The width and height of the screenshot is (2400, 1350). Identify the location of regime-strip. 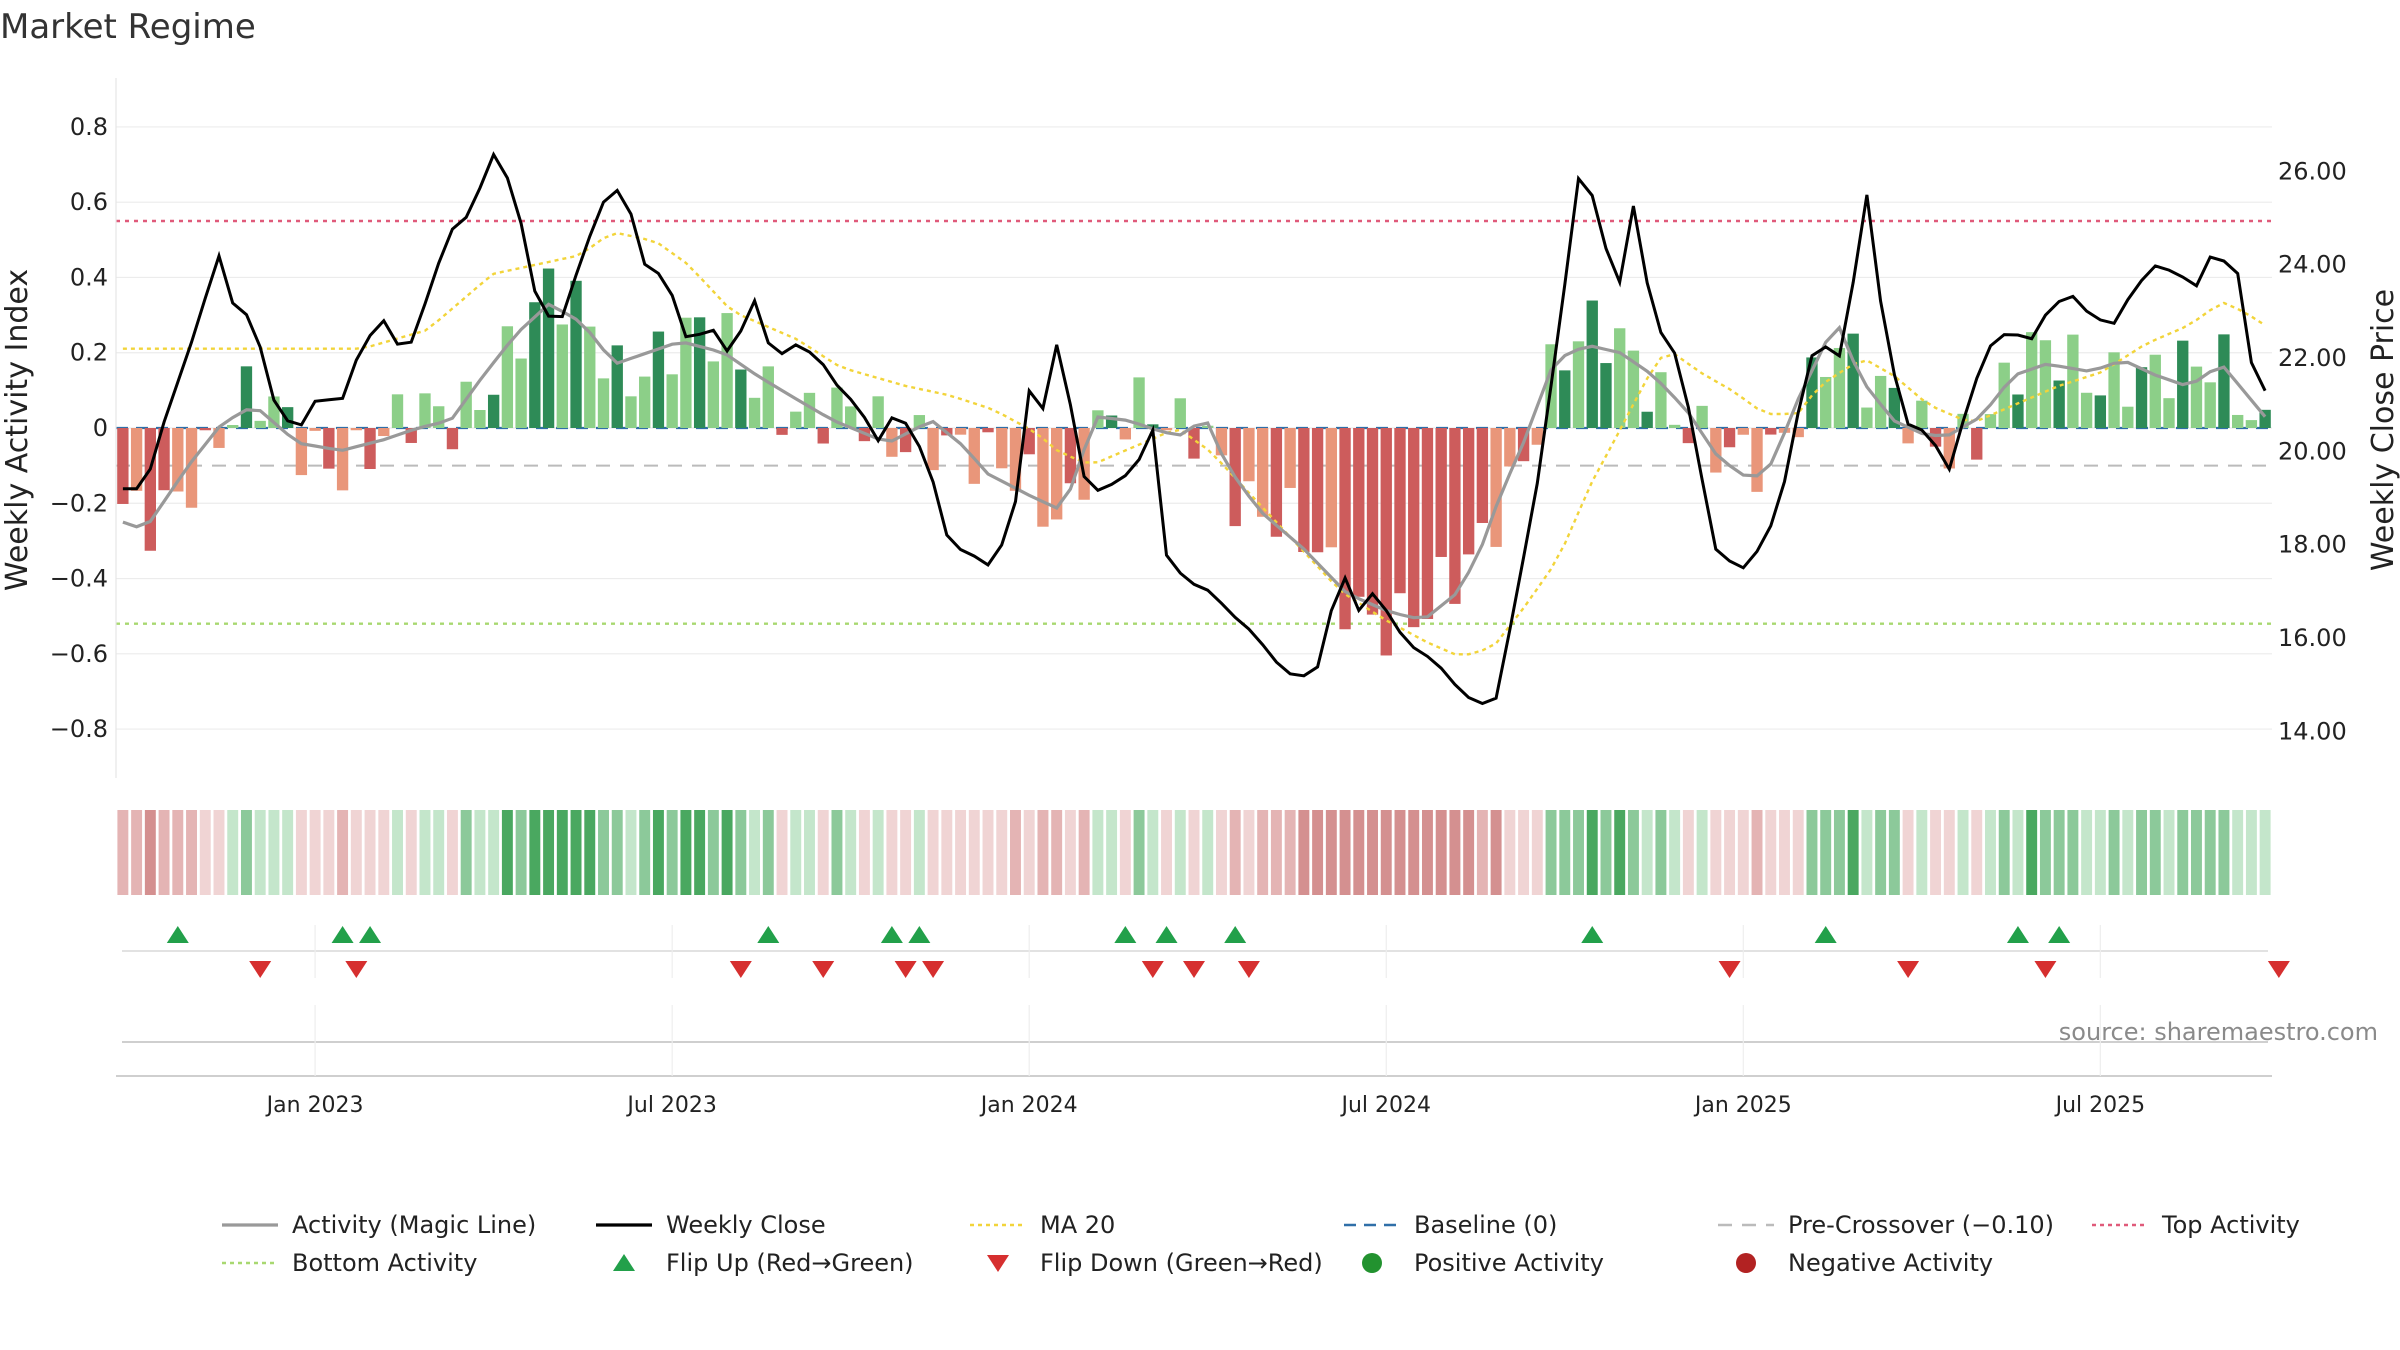
(1194, 852).